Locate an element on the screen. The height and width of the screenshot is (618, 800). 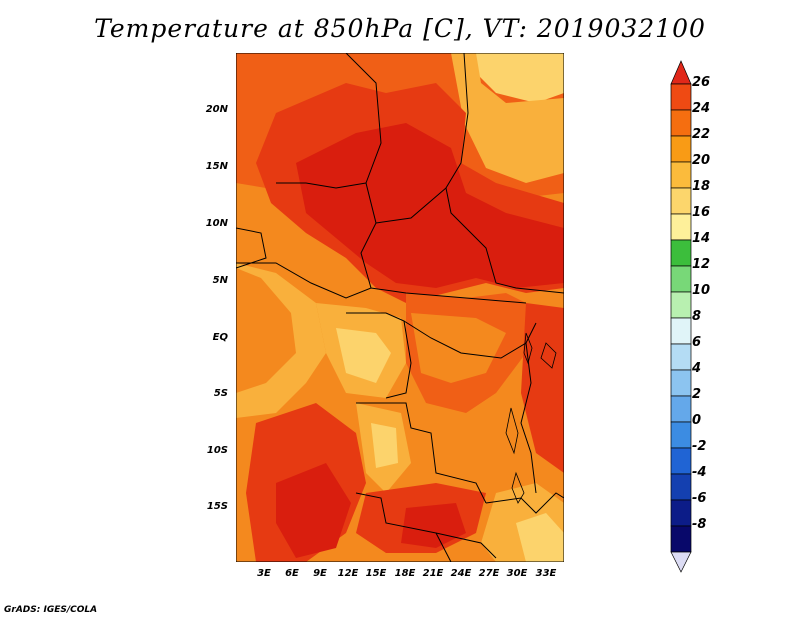
lon-label: 3E is located at coordinates (264, 573).